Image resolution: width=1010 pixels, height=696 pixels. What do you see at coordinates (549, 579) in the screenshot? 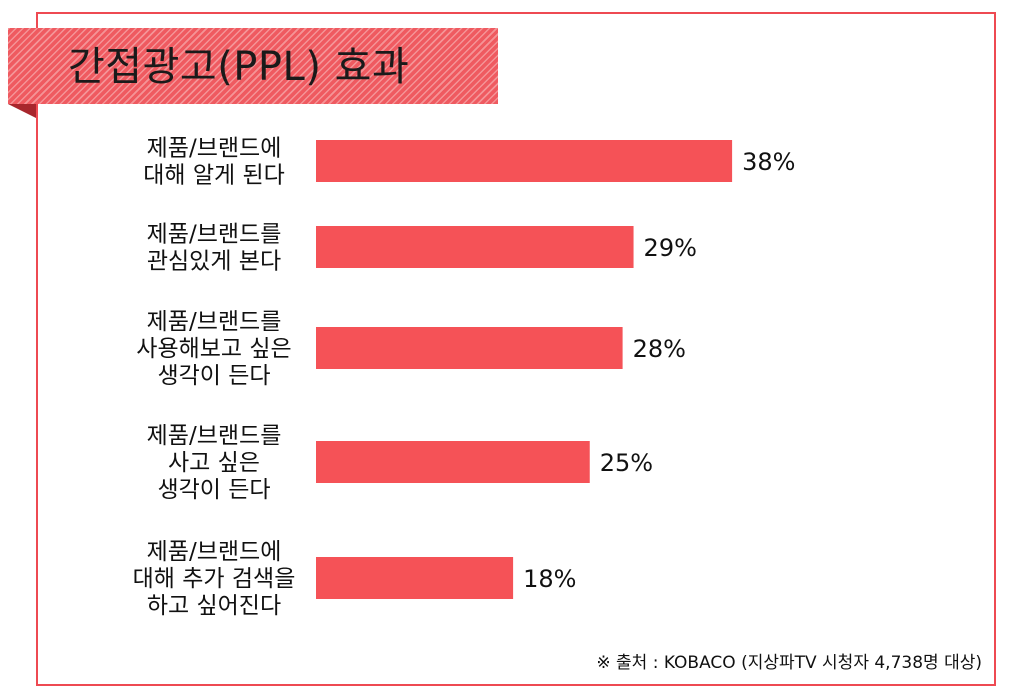
I see `value-label-5: 18%` at bounding box center [549, 579].